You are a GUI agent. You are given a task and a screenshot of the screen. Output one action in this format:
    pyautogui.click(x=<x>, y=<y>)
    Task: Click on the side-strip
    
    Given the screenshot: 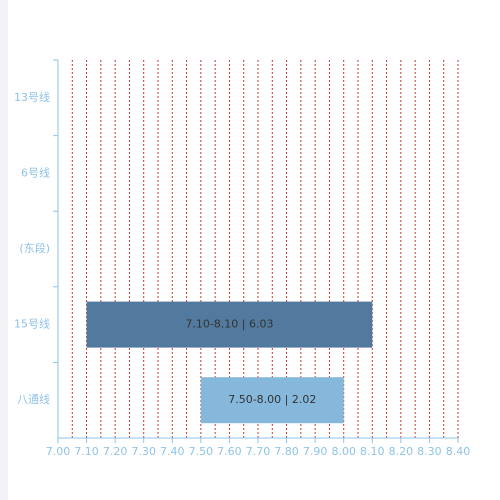 What is the action you would take?
    pyautogui.click(x=4, y=250)
    